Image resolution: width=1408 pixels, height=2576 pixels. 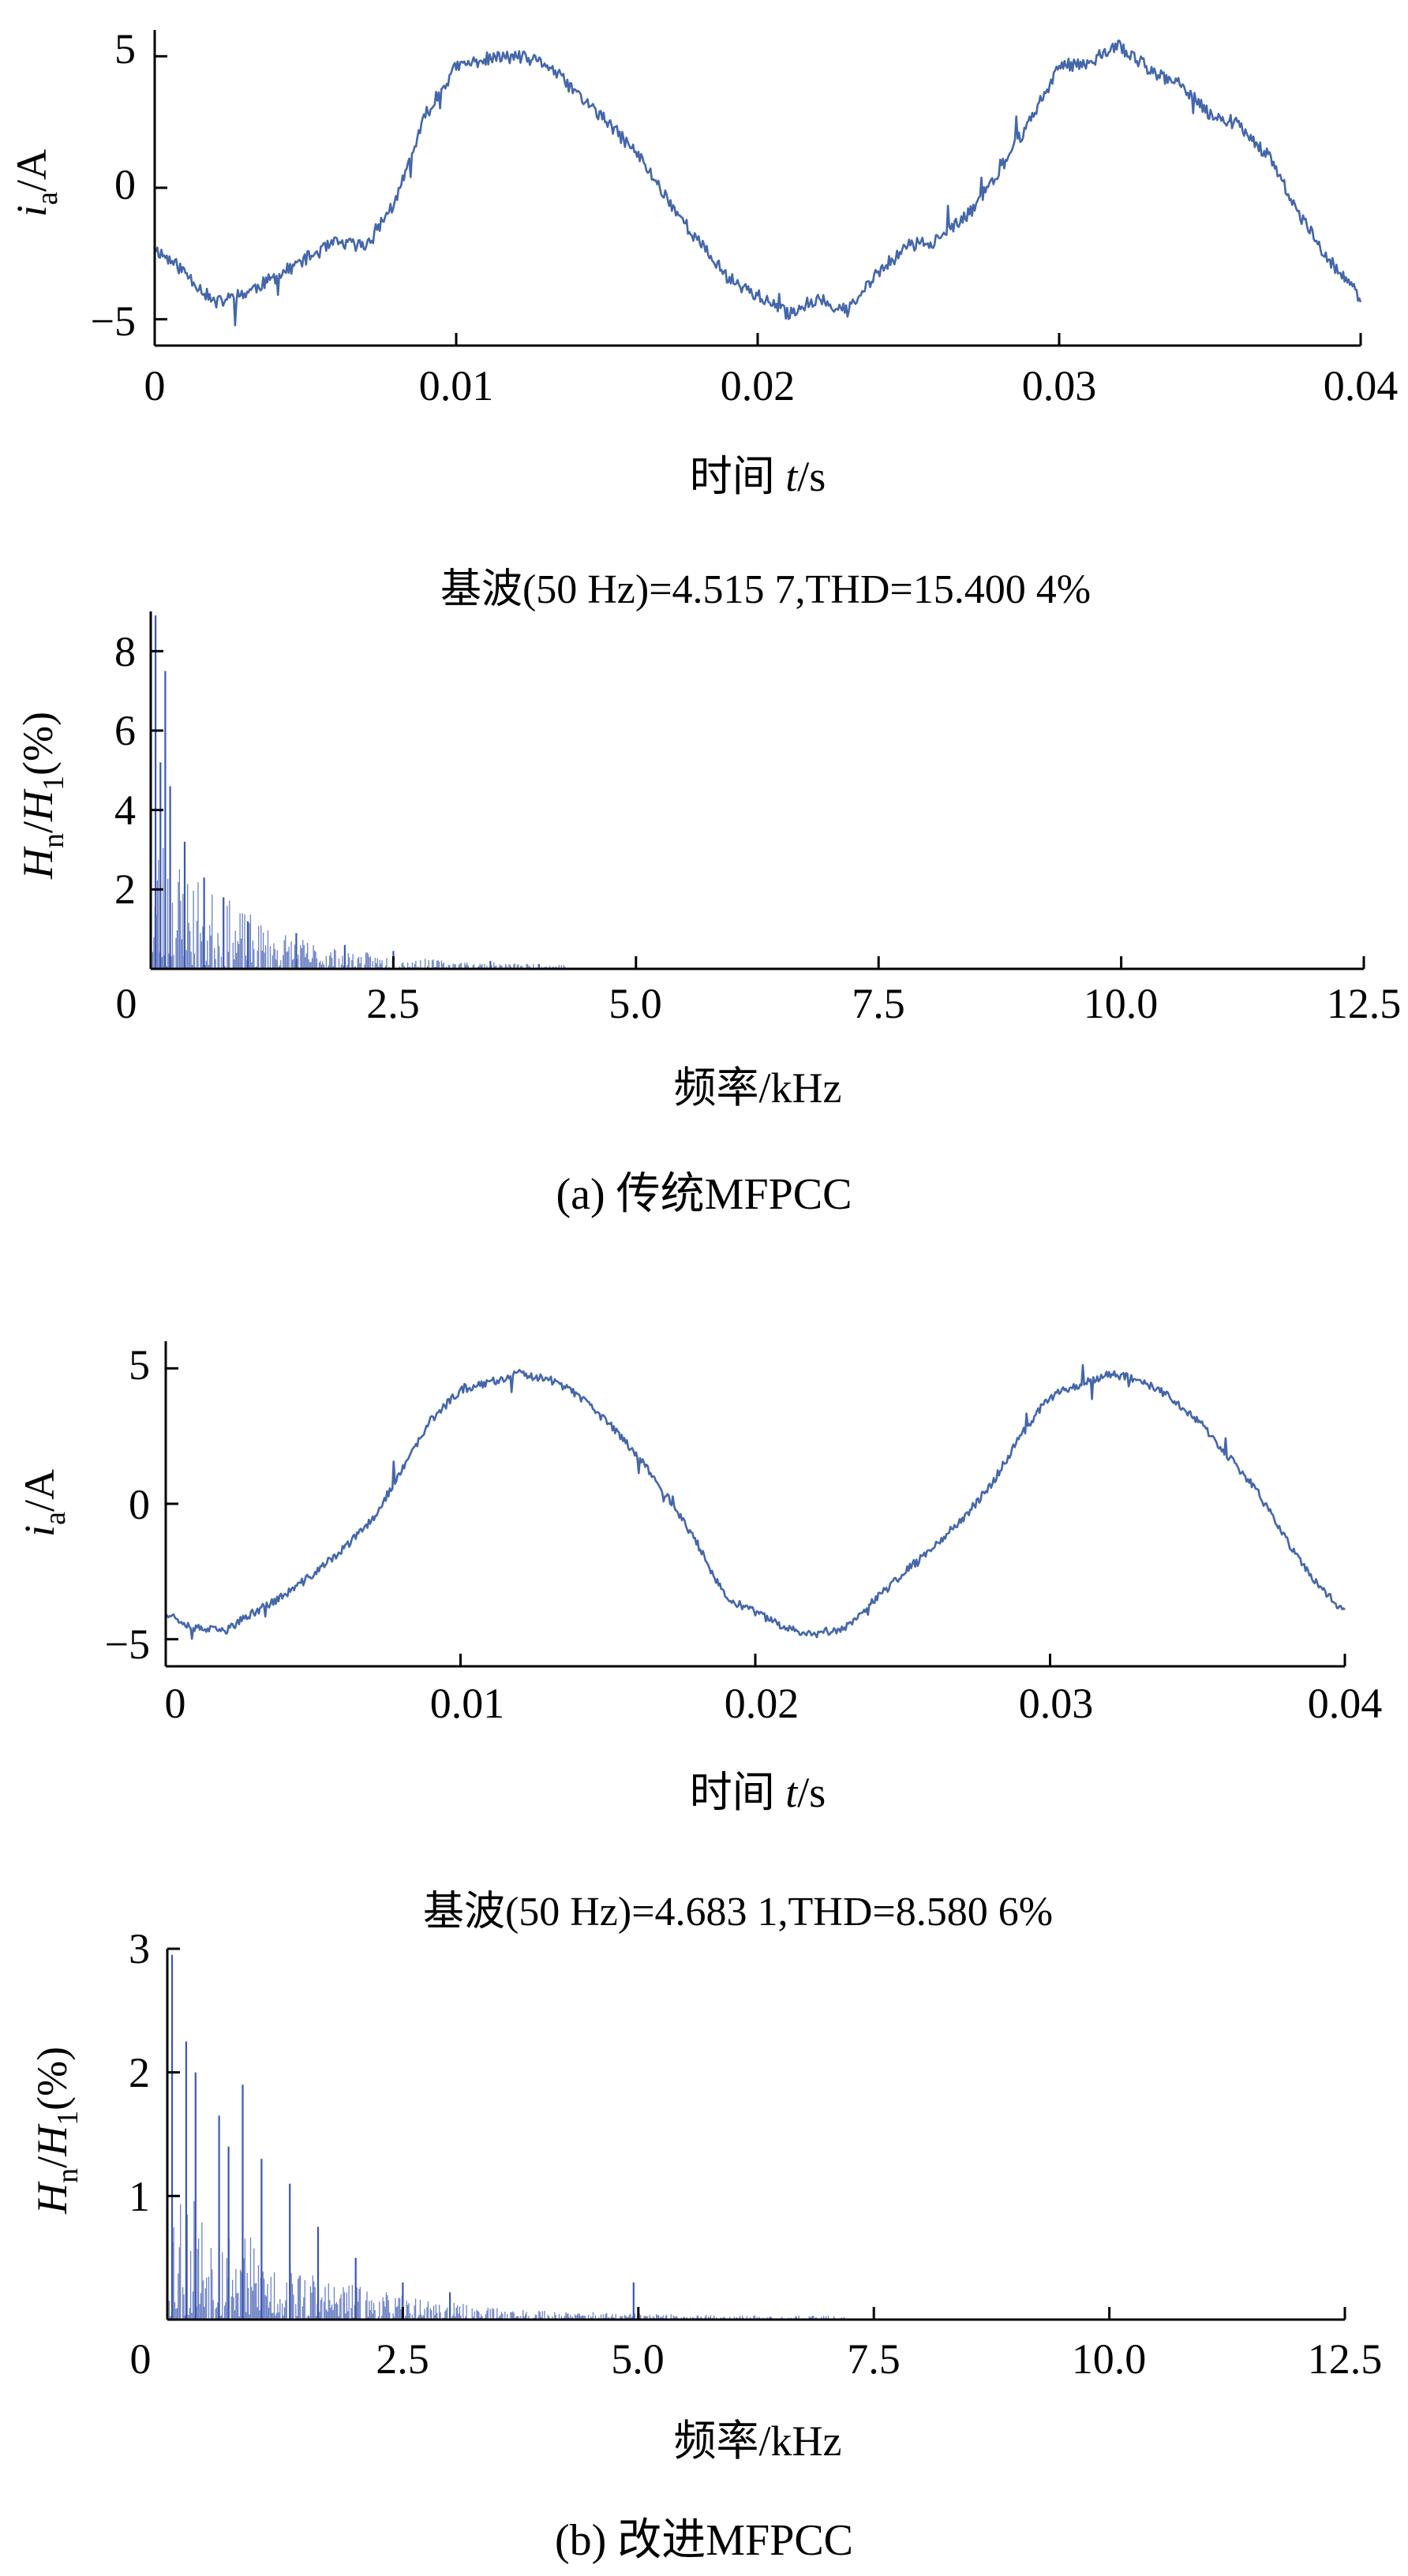 I want to click on panel-b-time-xtick-0: 0, so click(x=175, y=1703).